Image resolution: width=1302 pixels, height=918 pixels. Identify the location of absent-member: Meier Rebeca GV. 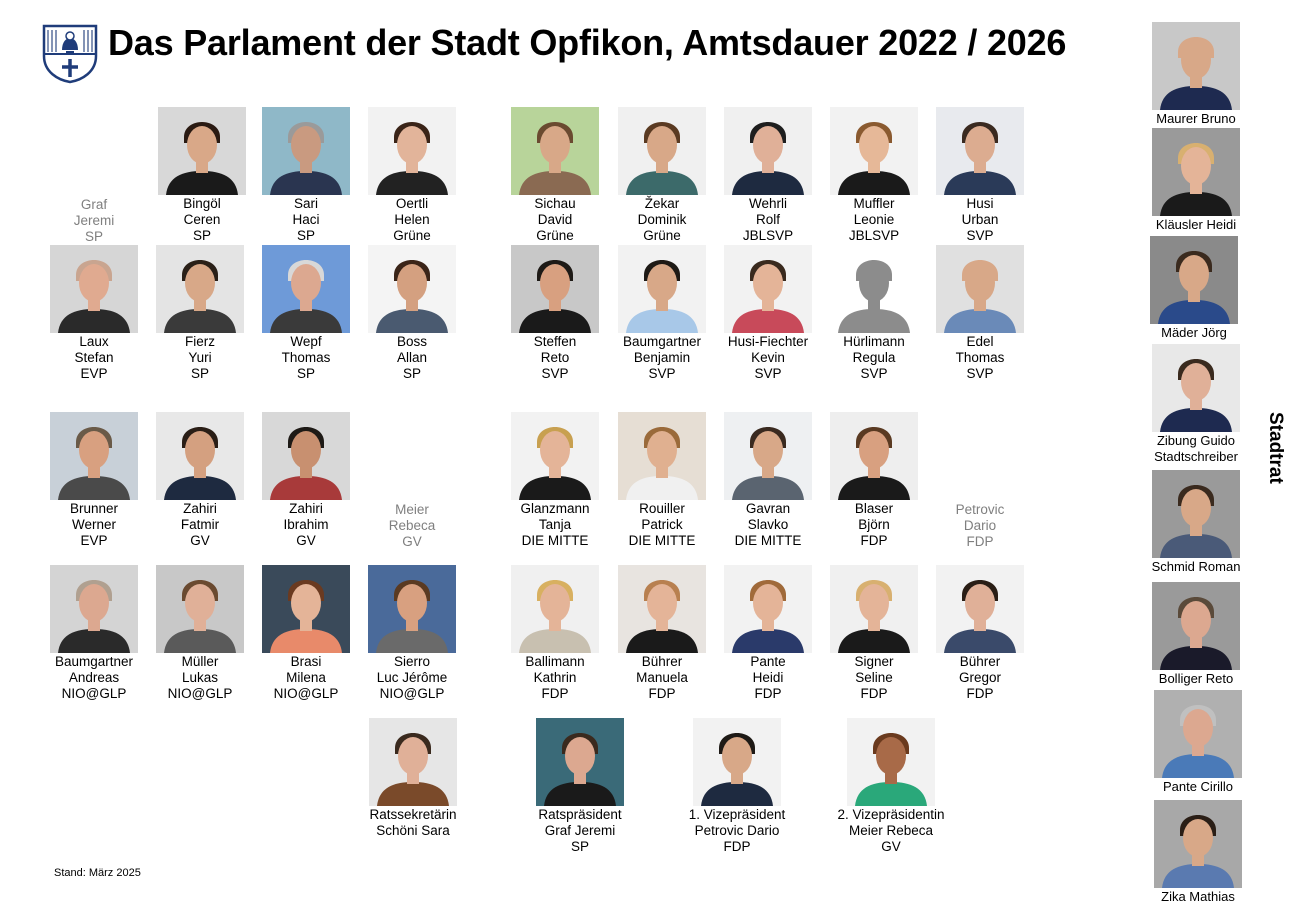
(412, 526).